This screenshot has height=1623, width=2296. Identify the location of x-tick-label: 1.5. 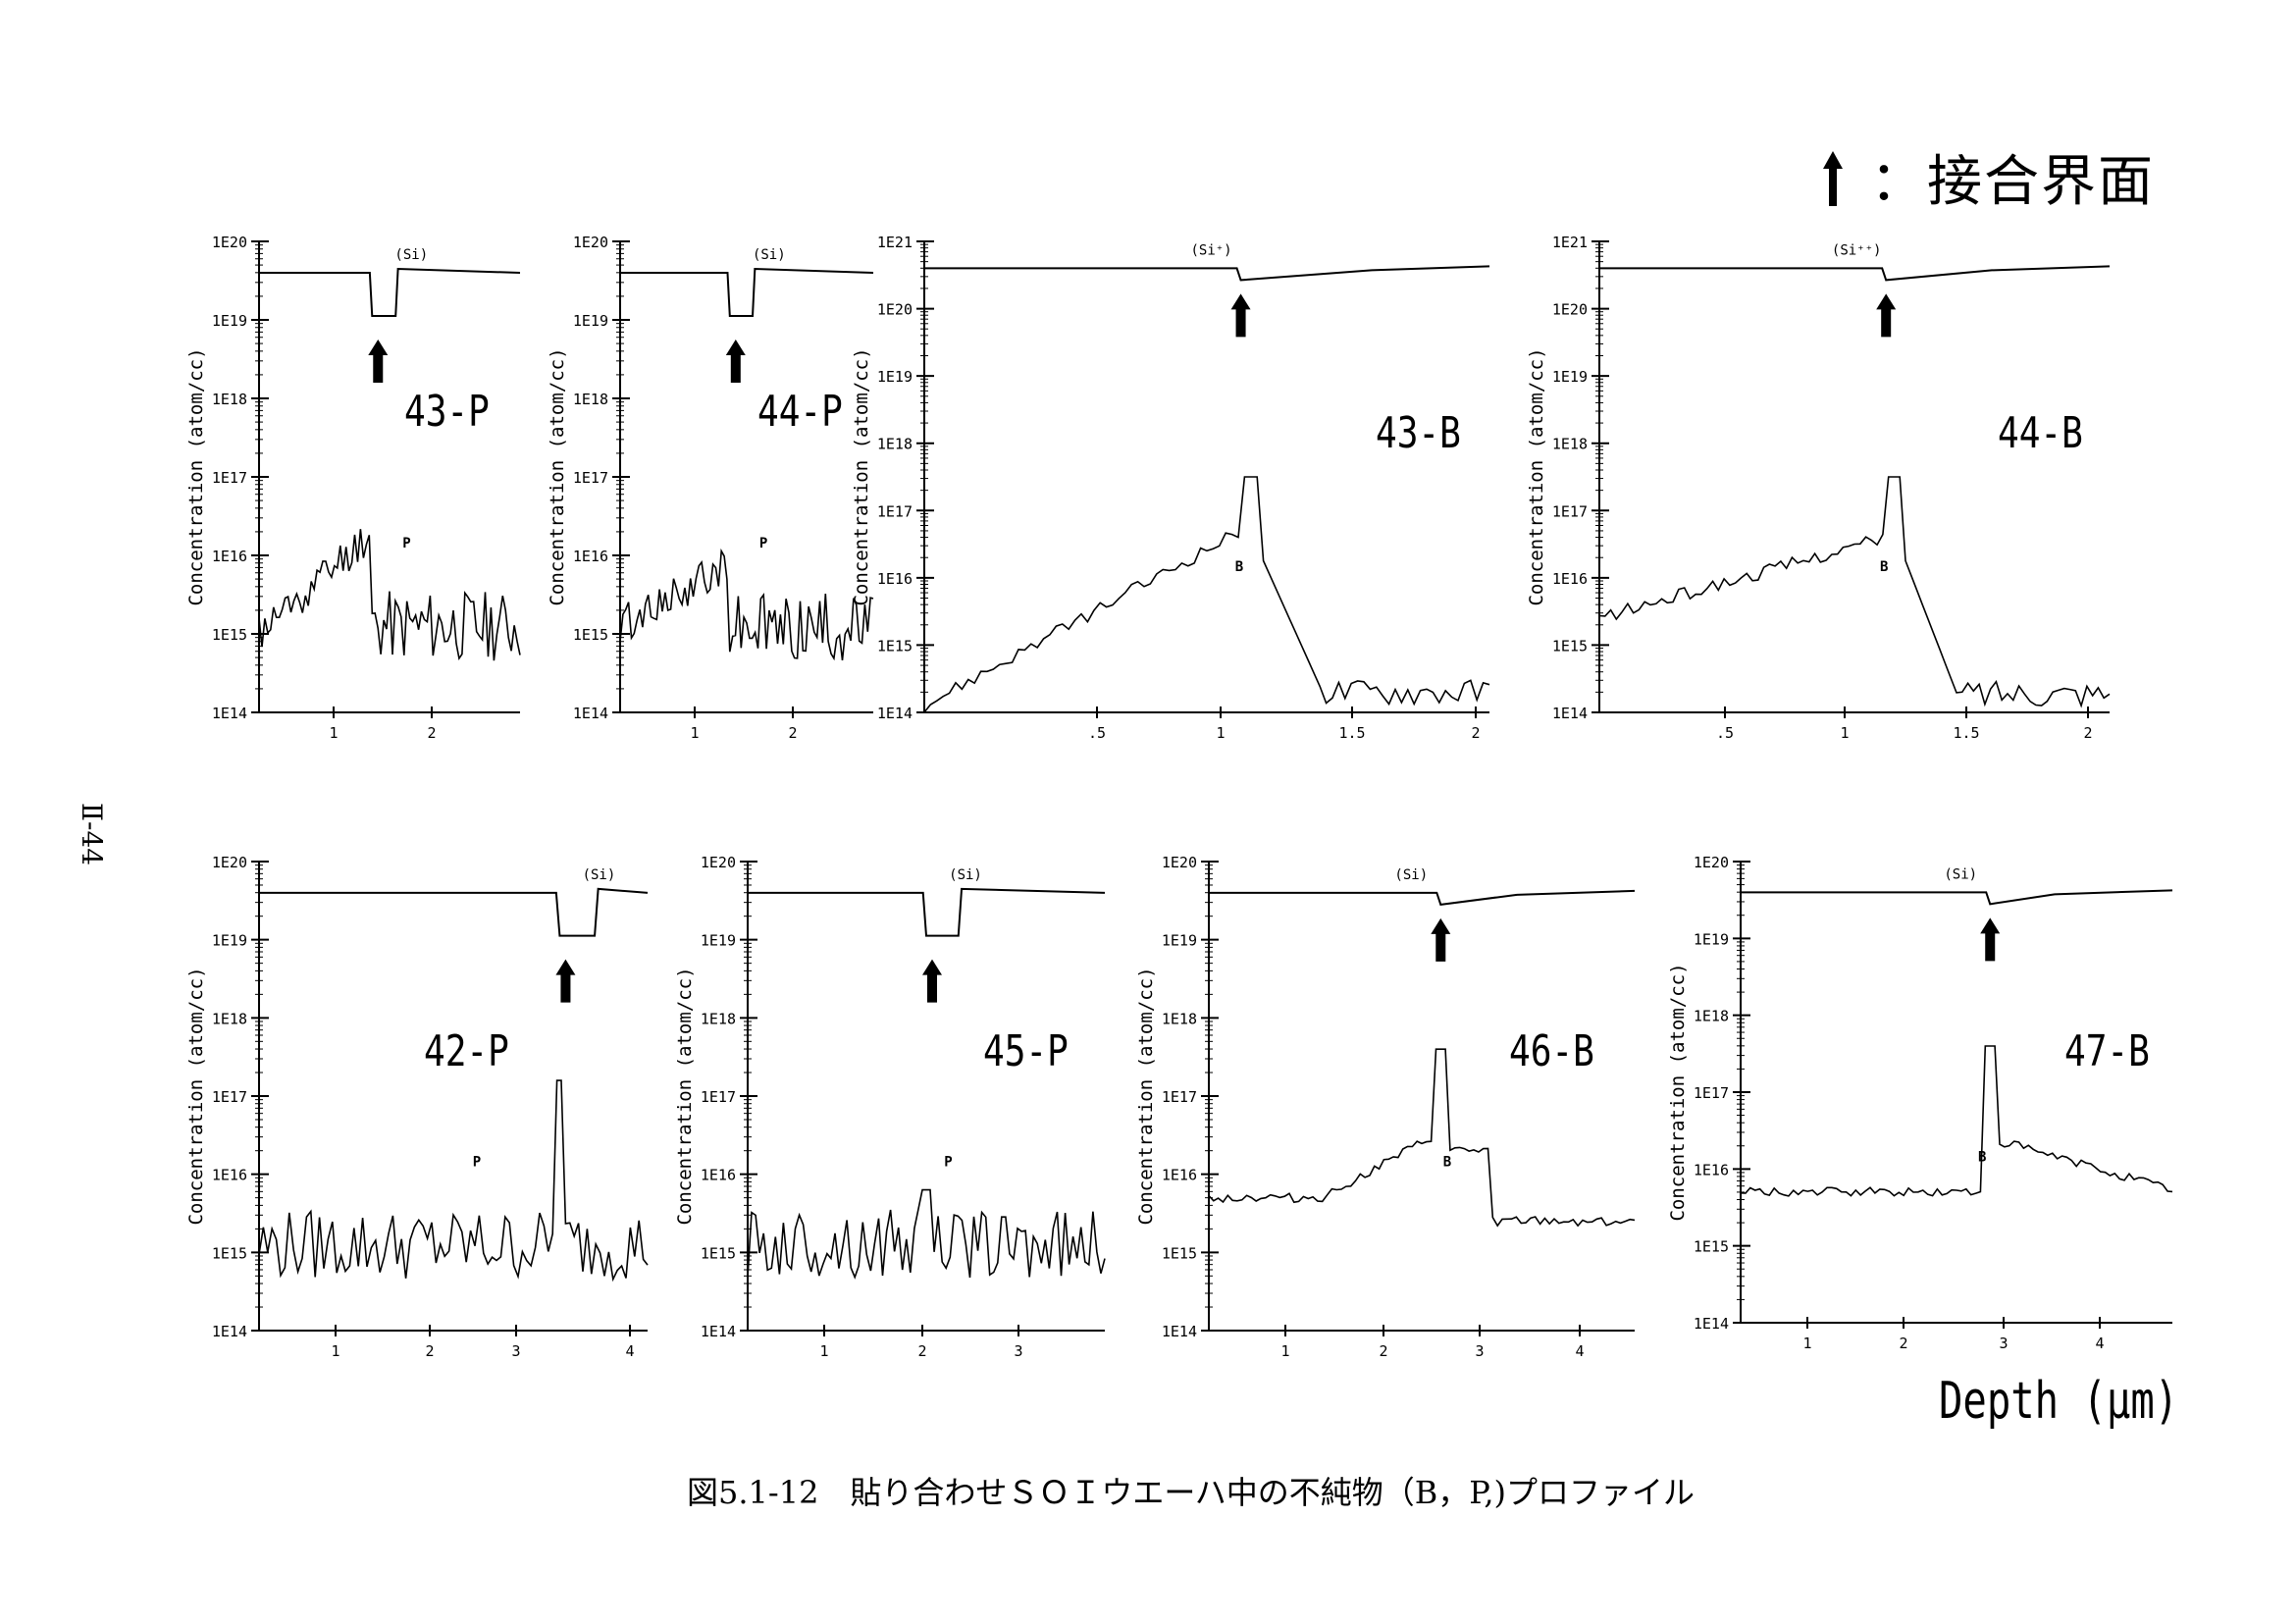
(1966, 733).